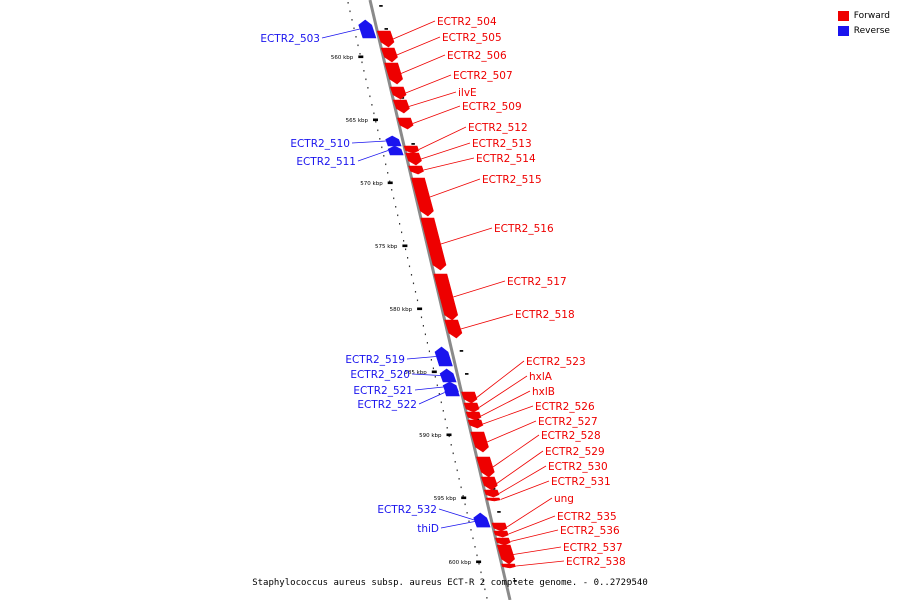 This screenshot has width=900, height=600. What do you see at coordinates (483, 76) in the screenshot?
I see `gene-label: ECTR2_507` at bounding box center [483, 76].